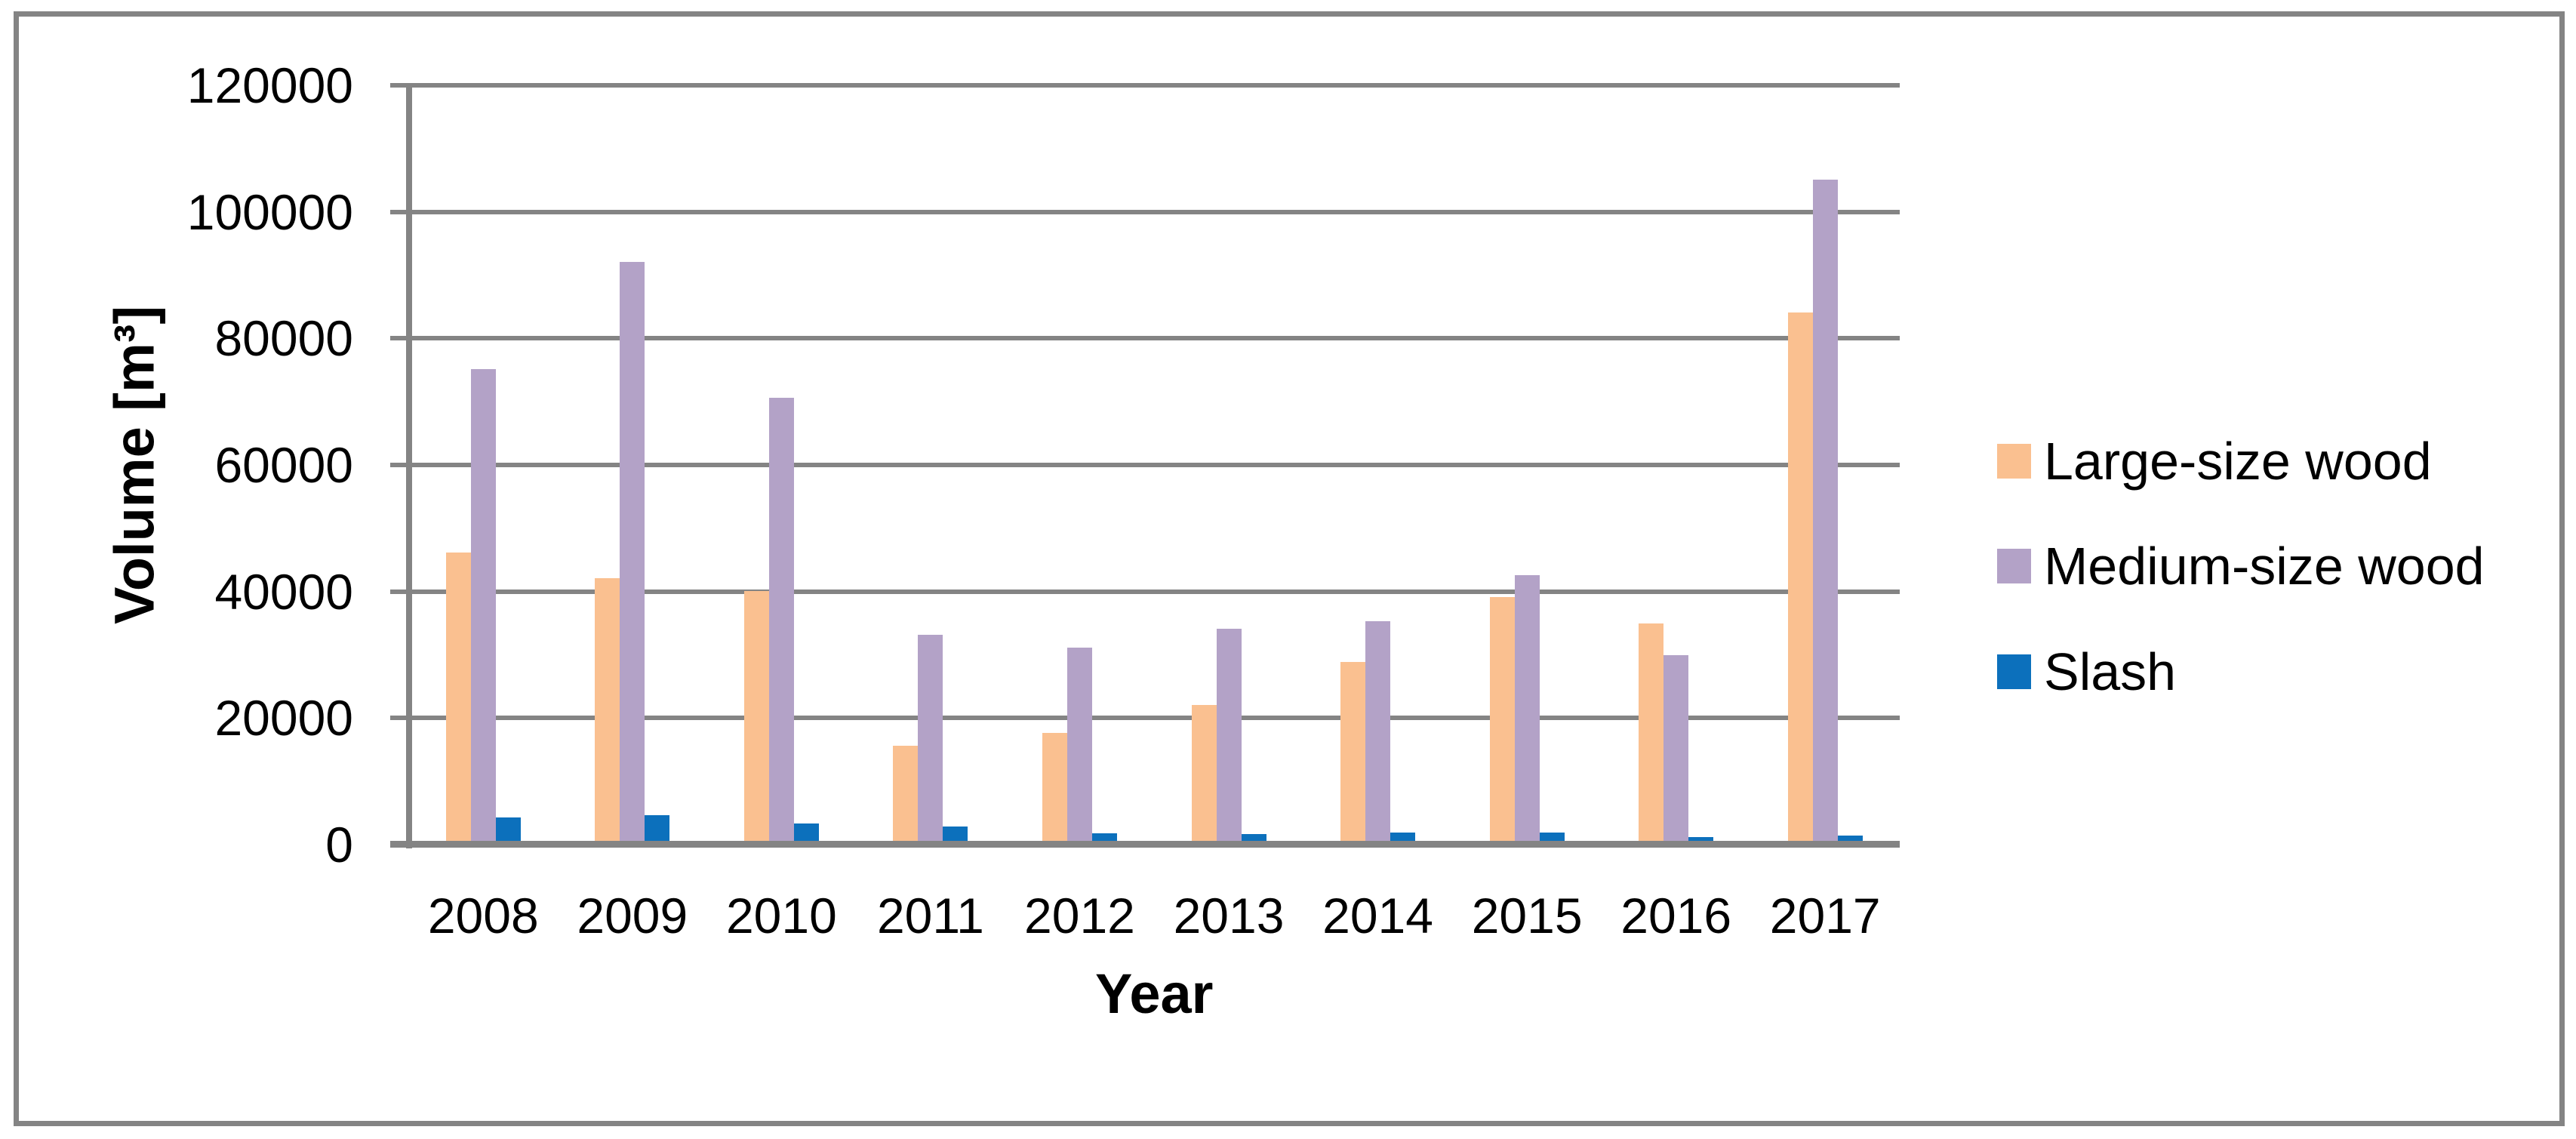 The height and width of the screenshot is (1139, 2576). Describe the element at coordinates (1079, 916) in the screenshot. I see `x-tick-label-2012: 2012` at that location.